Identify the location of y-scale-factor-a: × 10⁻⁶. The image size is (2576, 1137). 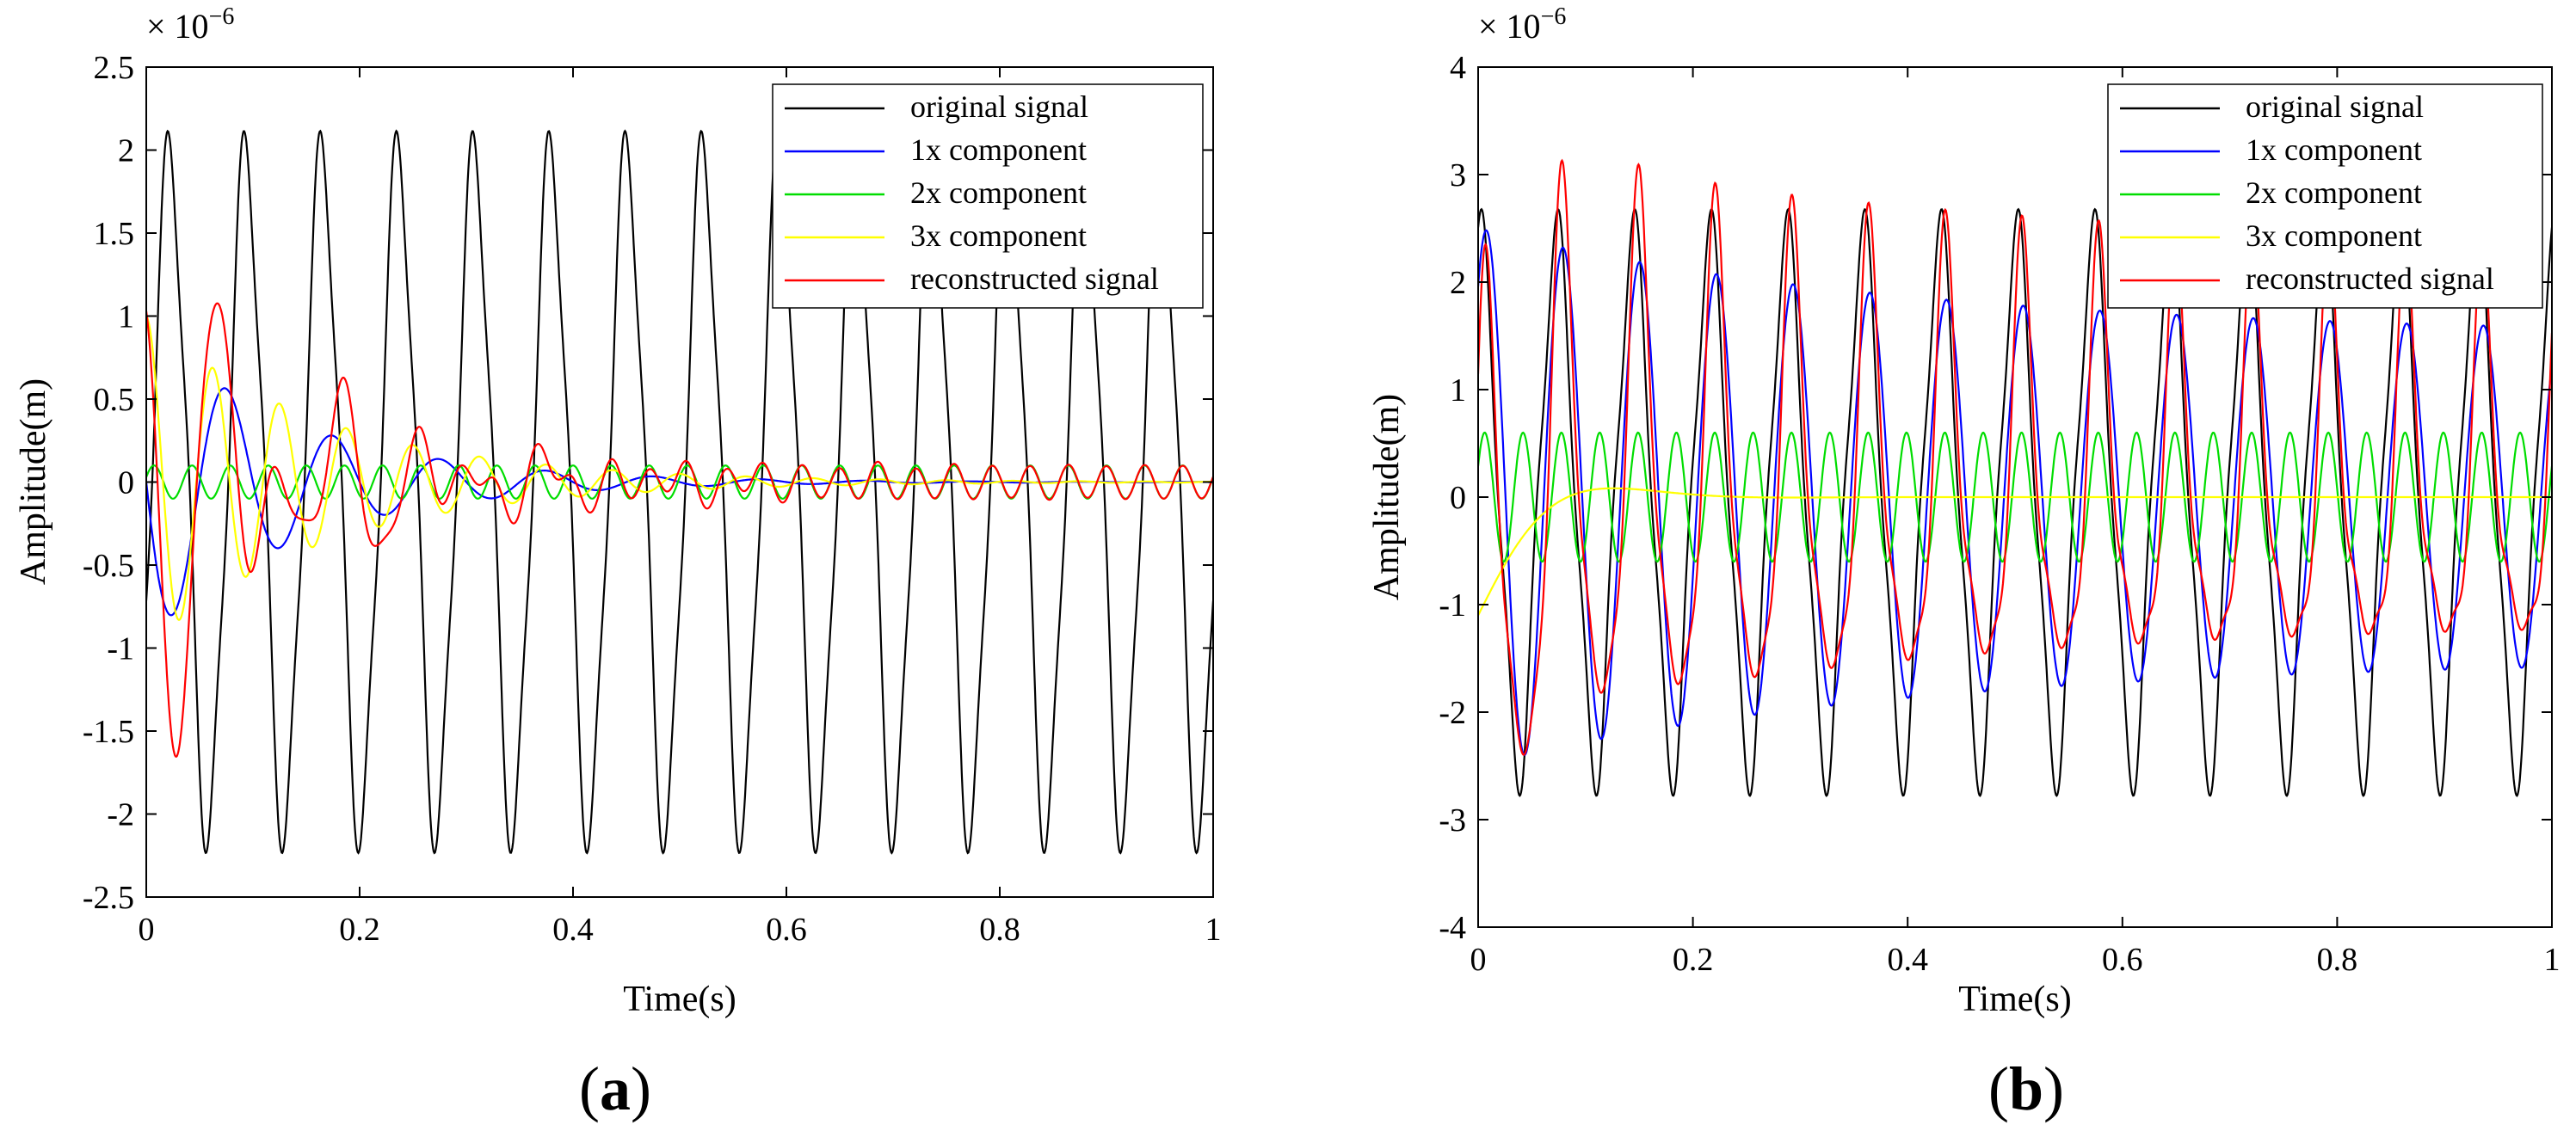
(190, 24).